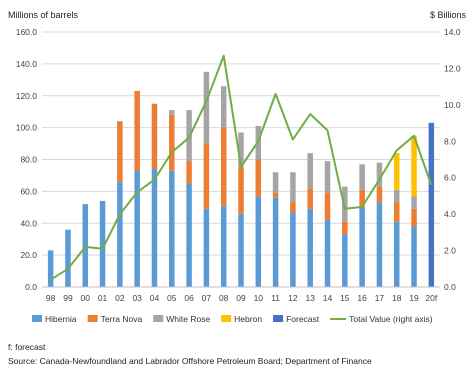 This screenshot has height=372, width=476. Describe the element at coordinates (28, 191) in the screenshot. I see `y-tick-label: 60.0` at that location.